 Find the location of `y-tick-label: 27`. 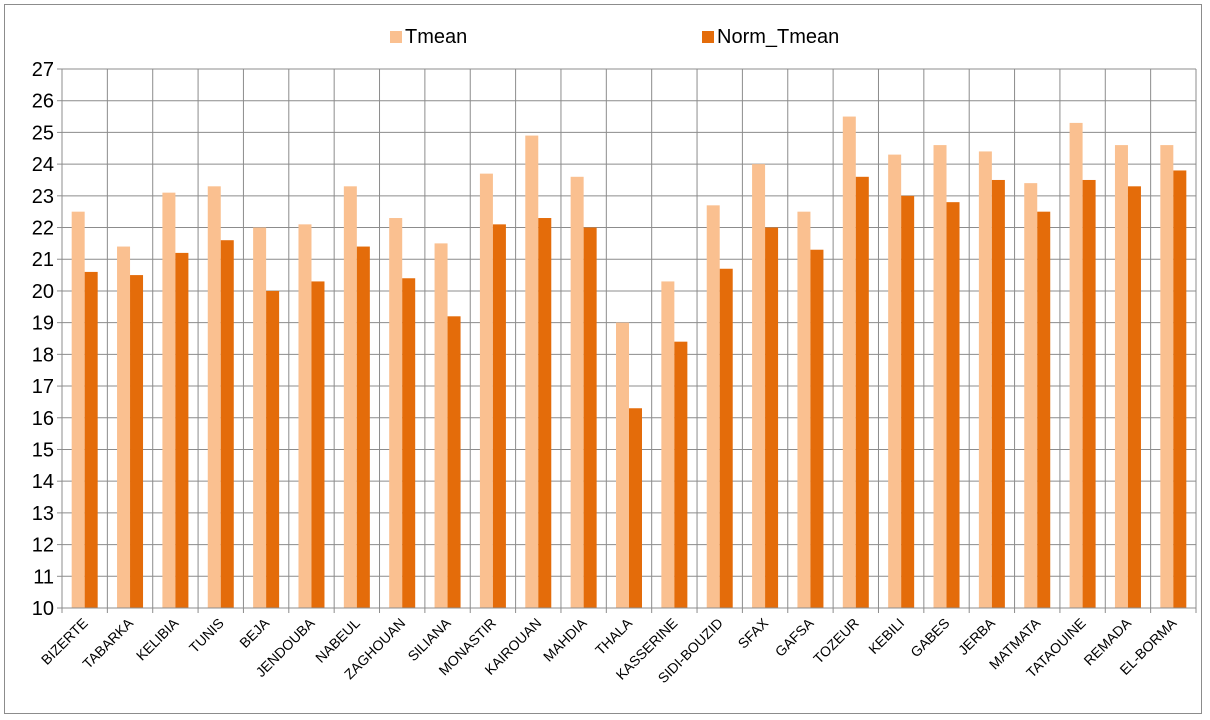

y-tick-label: 27 is located at coordinates (43, 70).